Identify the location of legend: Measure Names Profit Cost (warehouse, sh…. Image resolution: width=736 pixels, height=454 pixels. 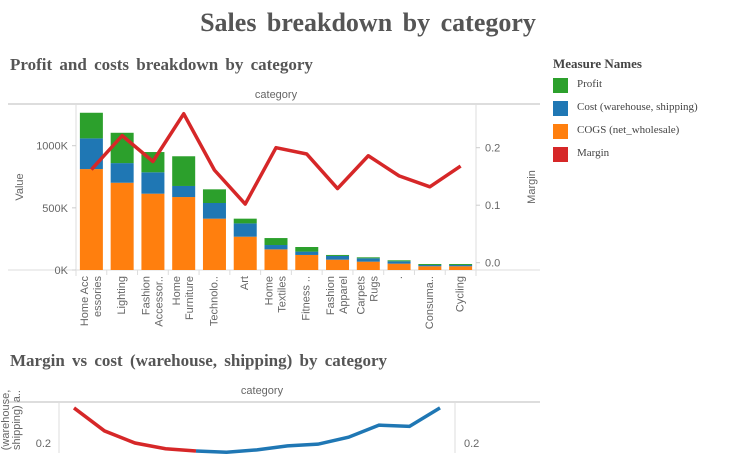
(625, 113).